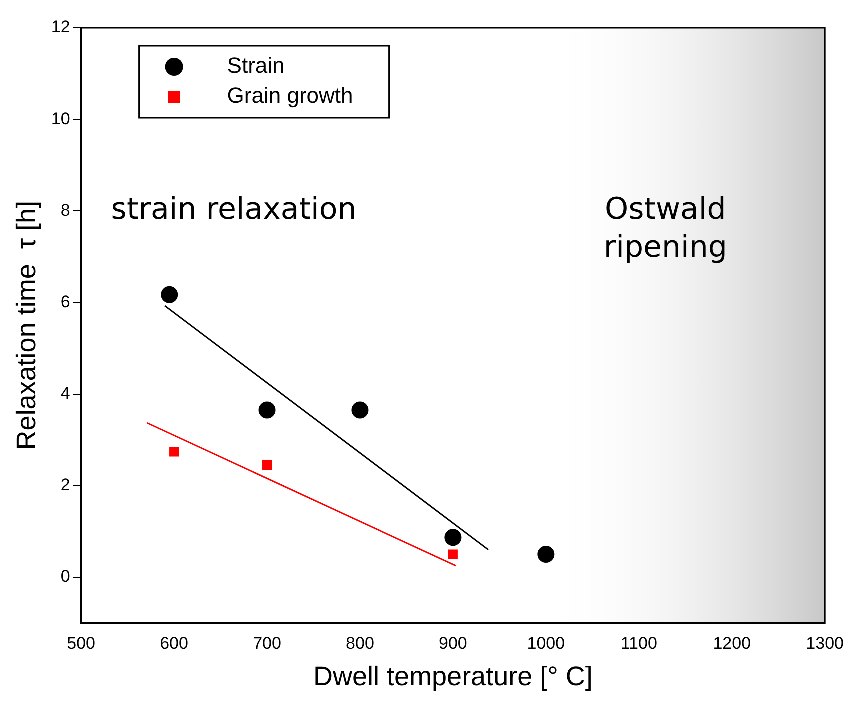 Image resolution: width=855 pixels, height=706 pixels. I want to click on y-tick-label: 12, so click(60, 27).